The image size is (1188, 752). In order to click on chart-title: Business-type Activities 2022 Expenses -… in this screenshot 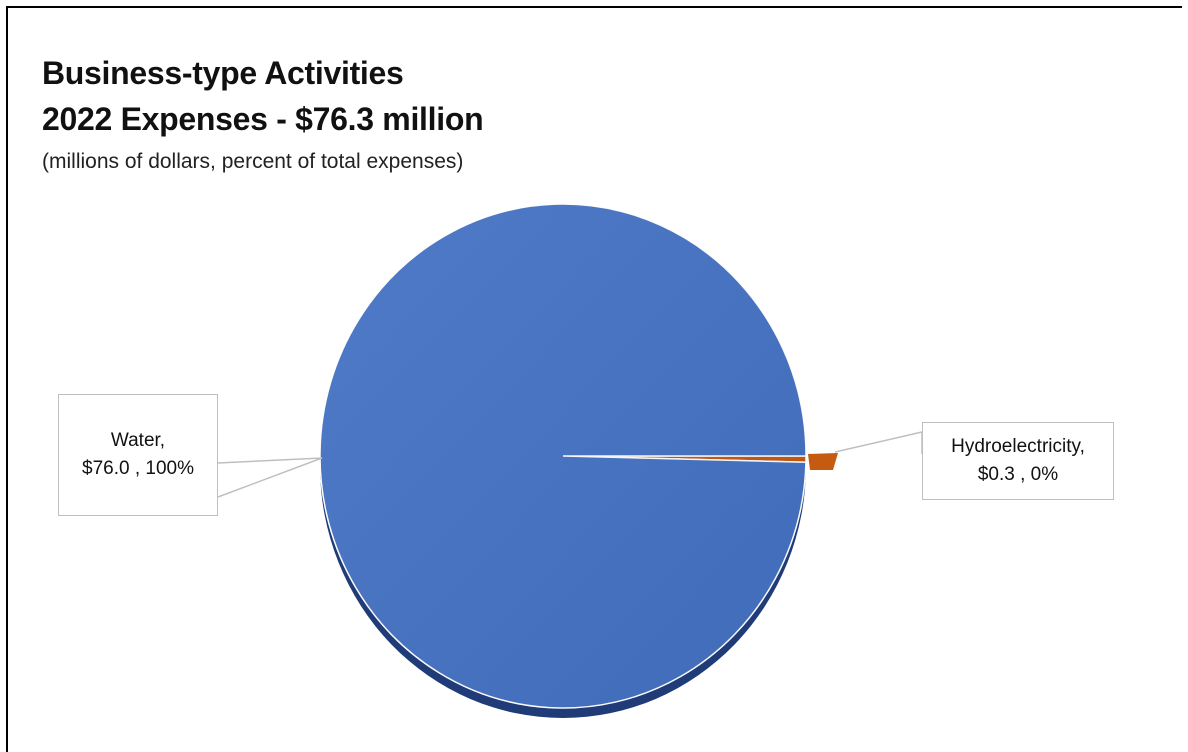, I will do `click(263, 96)`.